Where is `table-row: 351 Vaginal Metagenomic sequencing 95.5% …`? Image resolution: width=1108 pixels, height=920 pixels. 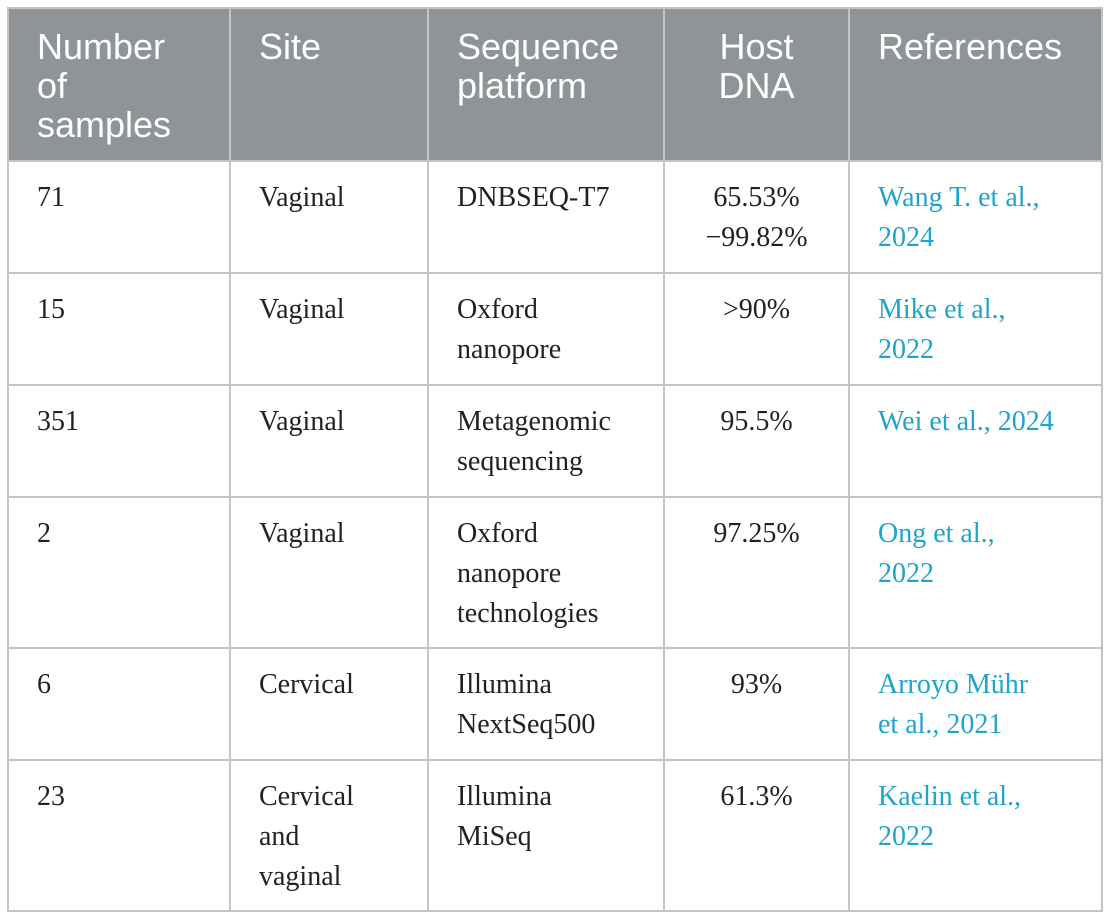 table-row: 351 Vaginal Metagenomic sequencing 95.5% … is located at coordinates (555, 441).